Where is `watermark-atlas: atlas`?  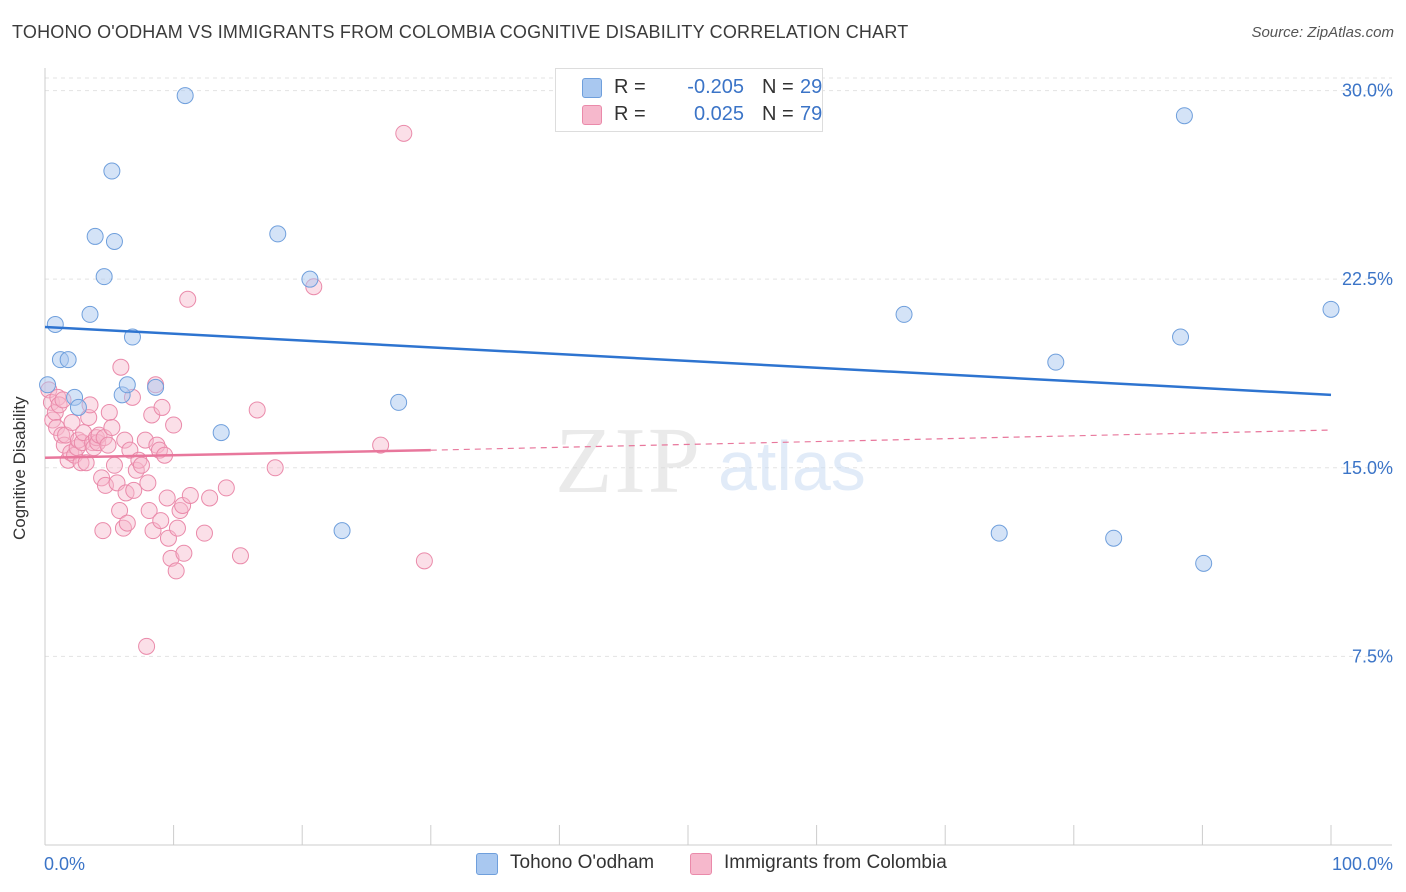
watermark-atlas: atlas is located at coordinates (792, 466).